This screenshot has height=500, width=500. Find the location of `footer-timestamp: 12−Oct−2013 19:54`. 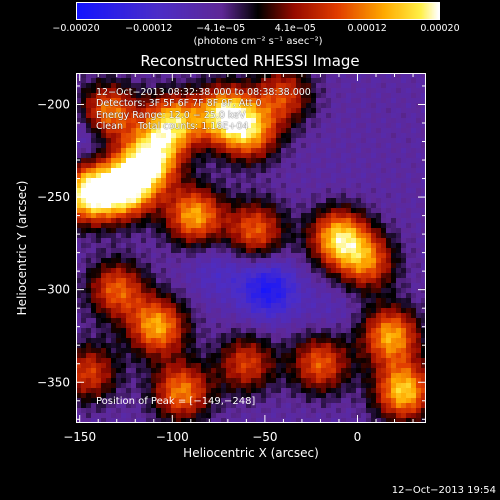

footer-timestamp: 12−Oct−2013 19:54 is located at coordinates (443, 490).